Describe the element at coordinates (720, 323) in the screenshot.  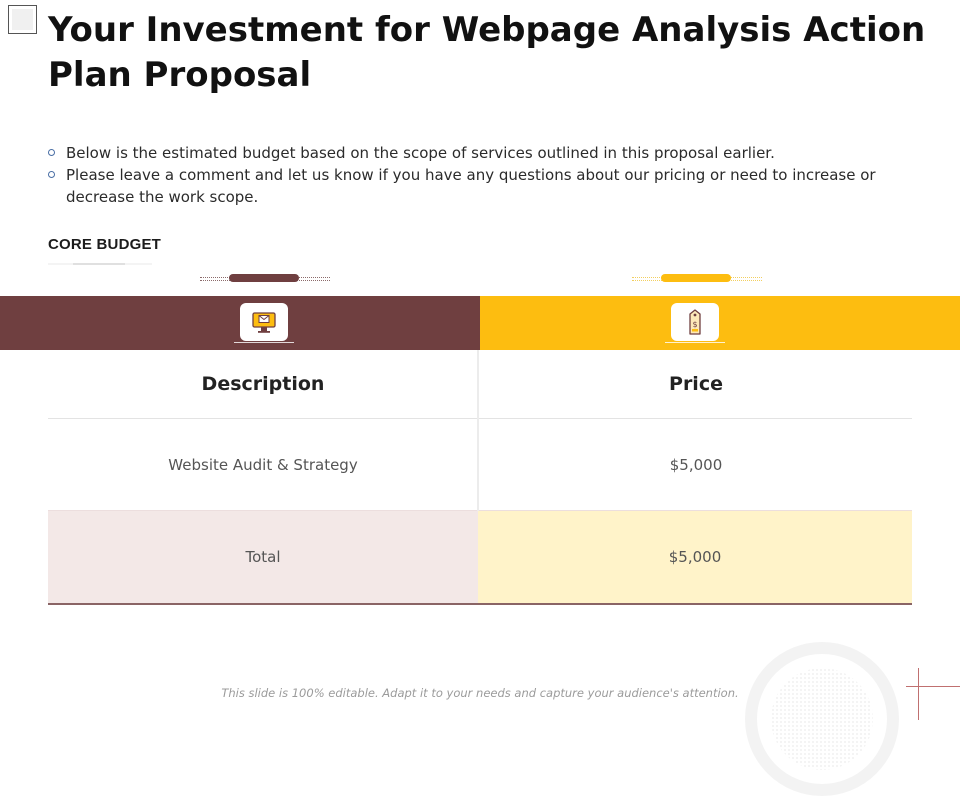
I see `price-header-band` at that location.